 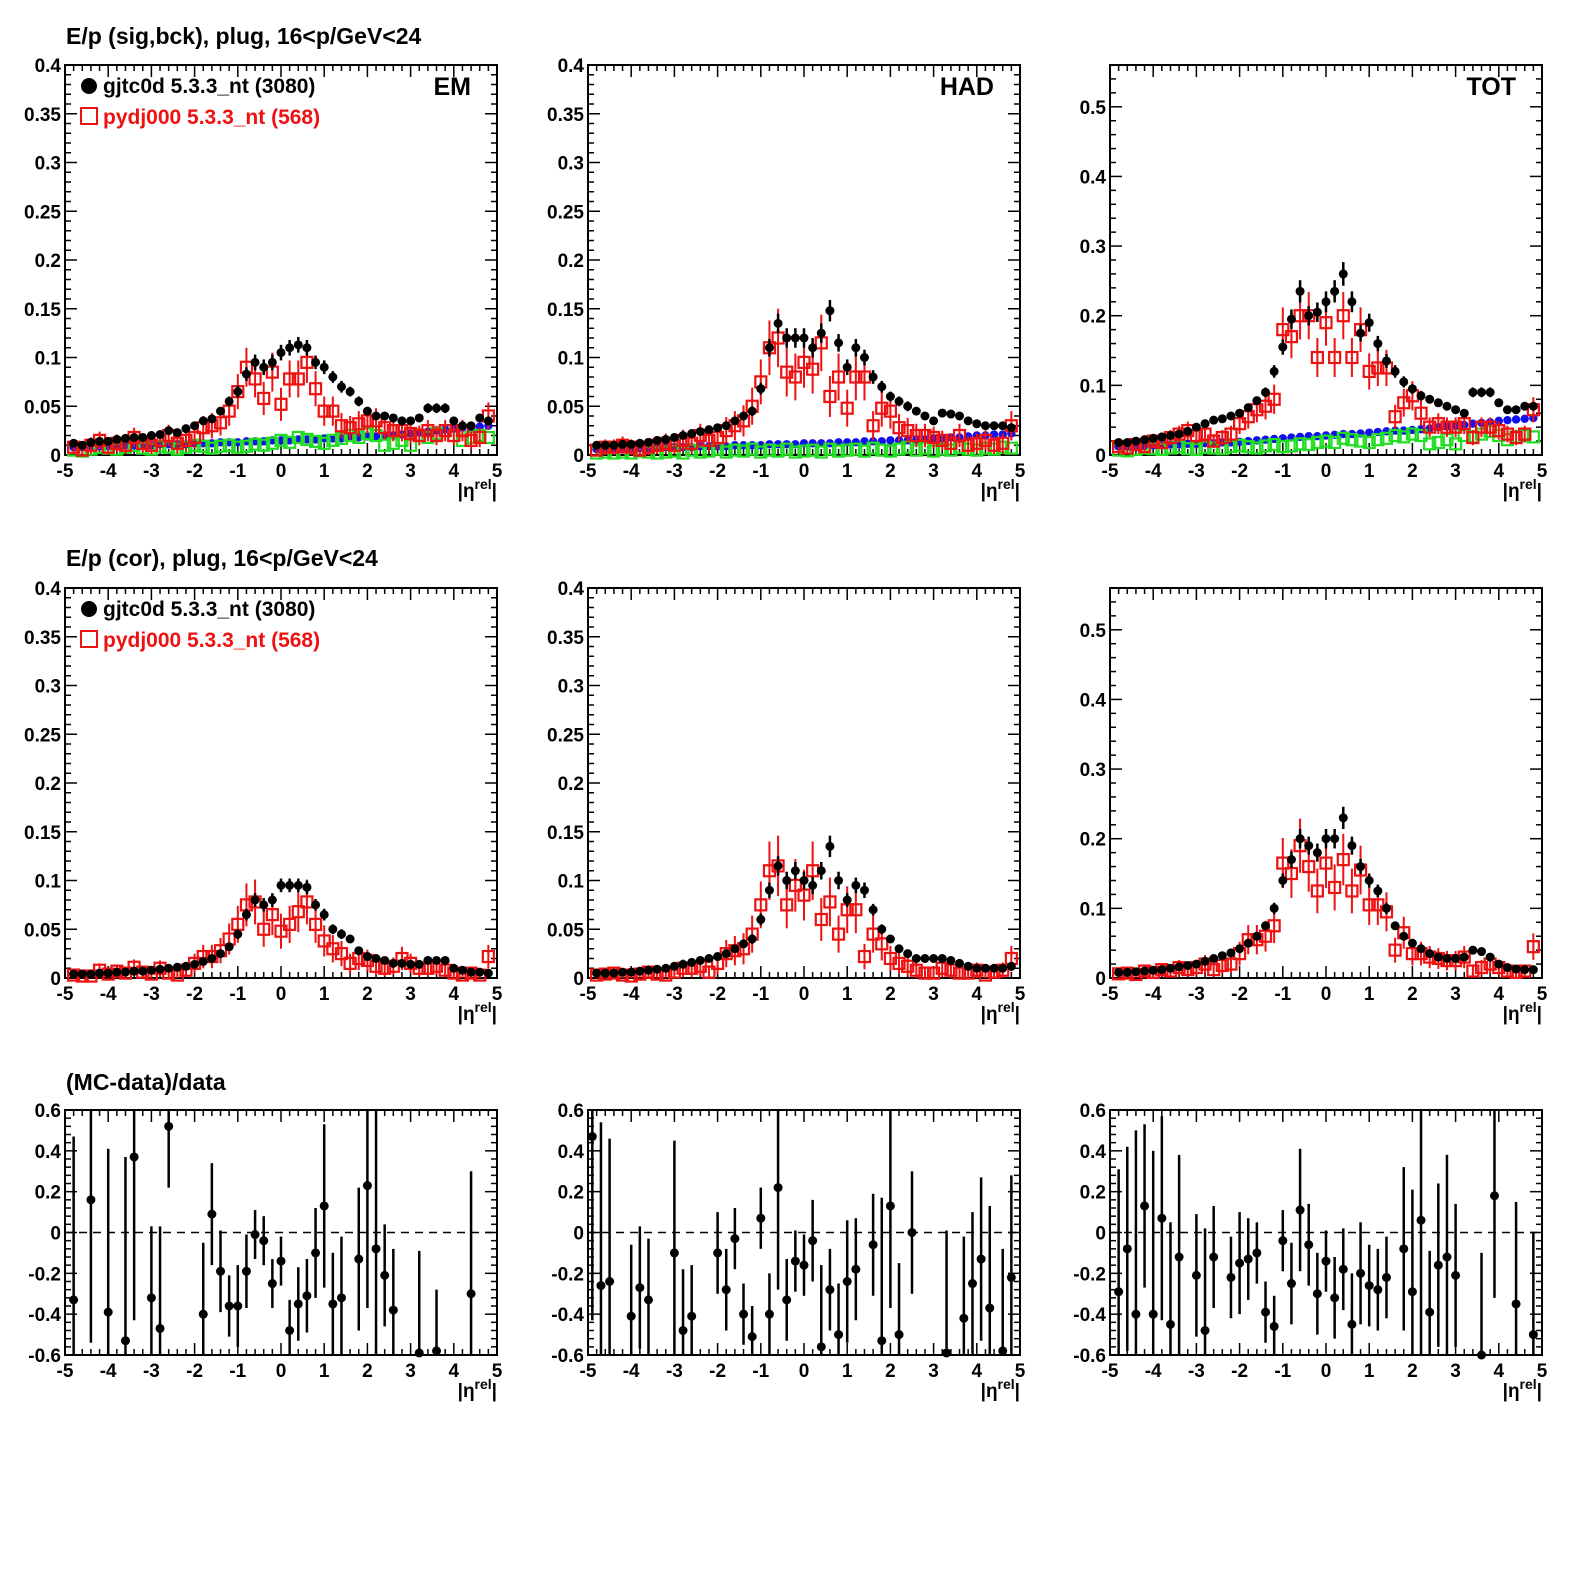 What do you see at coordinates (1522, 1389) in the screenshot?
I see `x-axis-label: |ηrel|` at bounding box center [1522, 1389].